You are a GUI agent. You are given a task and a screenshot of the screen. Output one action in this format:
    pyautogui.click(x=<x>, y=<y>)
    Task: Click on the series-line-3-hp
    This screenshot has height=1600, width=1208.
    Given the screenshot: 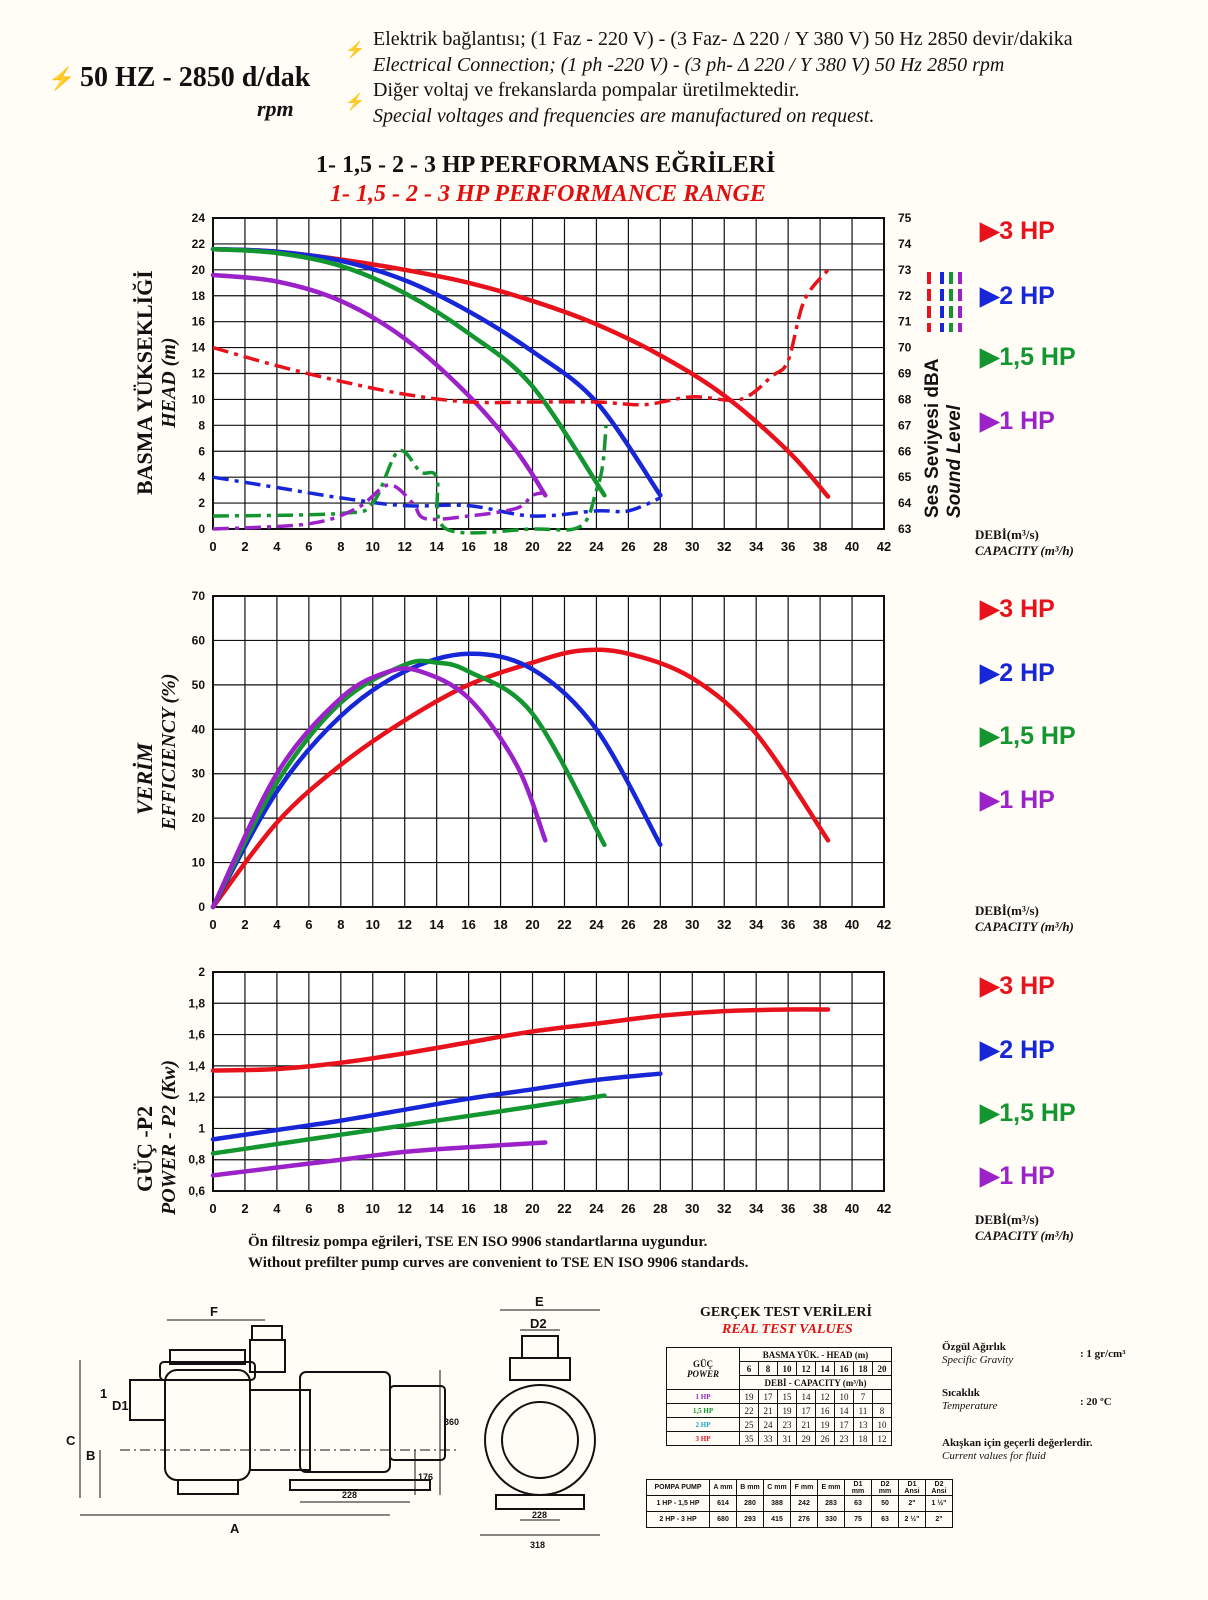 What is the action you would take?
    pyautogui.click(x=520, y=1040)
    